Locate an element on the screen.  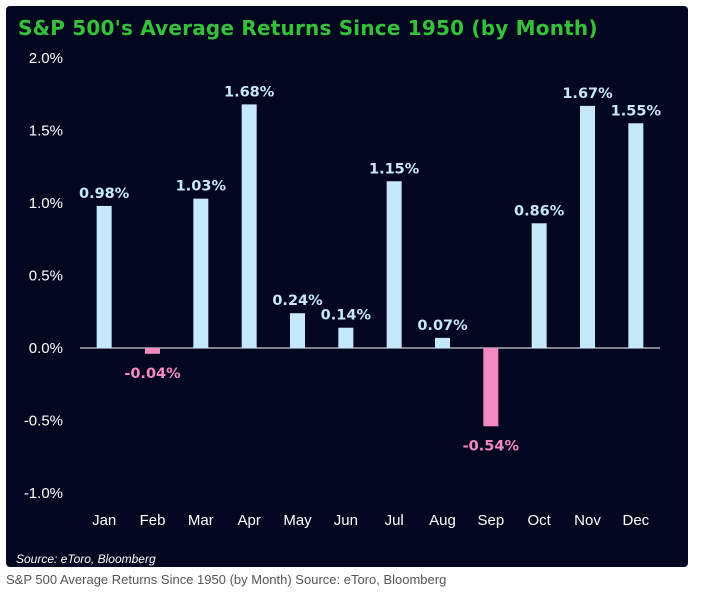
x-tick-label-apr: Apr is located at coordinates (248, 520).